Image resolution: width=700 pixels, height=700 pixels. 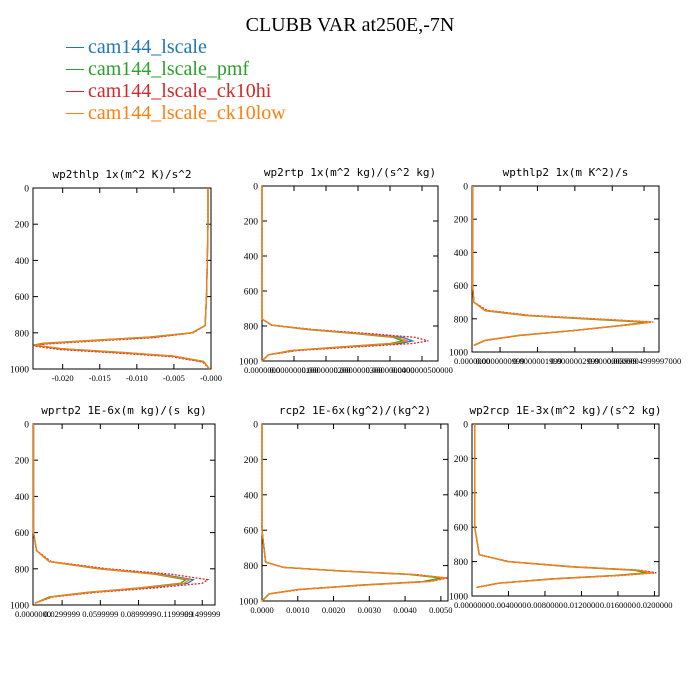 I want to click on x-tick-label: 0.0599999, so click(x=100, y=614).